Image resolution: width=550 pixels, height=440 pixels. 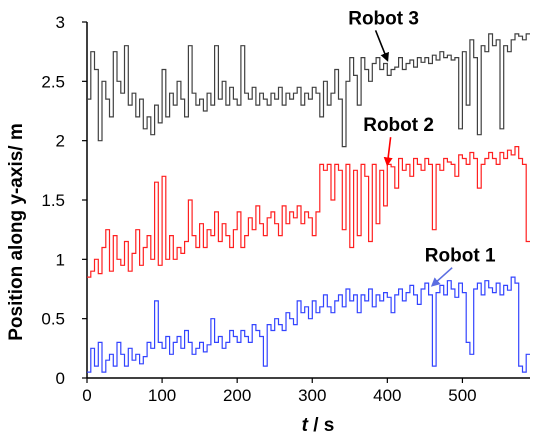 I want to click on y-tick-label: 1.5, so click(x=53, y=200).